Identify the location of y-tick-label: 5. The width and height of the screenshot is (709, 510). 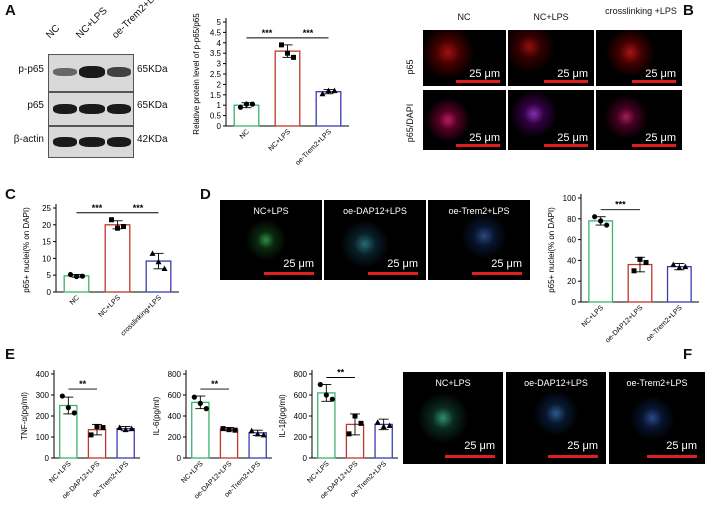
(49, 275).